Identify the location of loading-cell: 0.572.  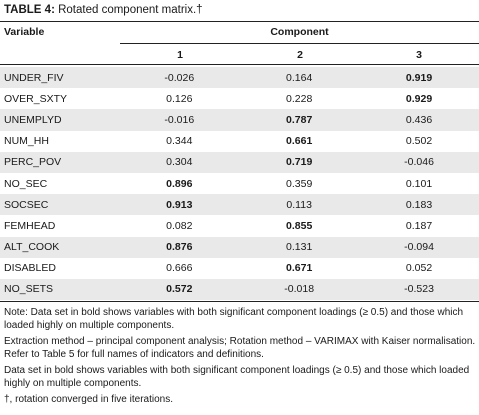
(179, 289).